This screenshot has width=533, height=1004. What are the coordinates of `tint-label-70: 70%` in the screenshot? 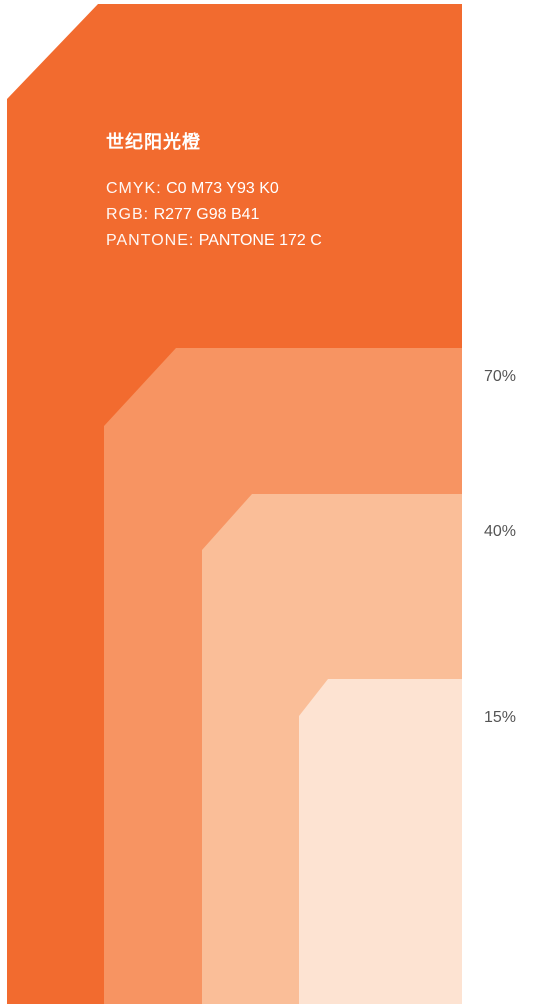 It's located at (500, 376).